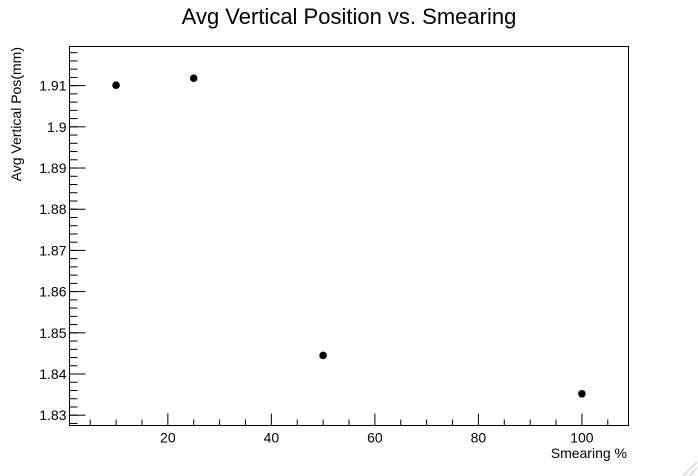  Describe the element at coordinates (582, 438) in the screenshot. I see `x-tick-label: 100` at that location.